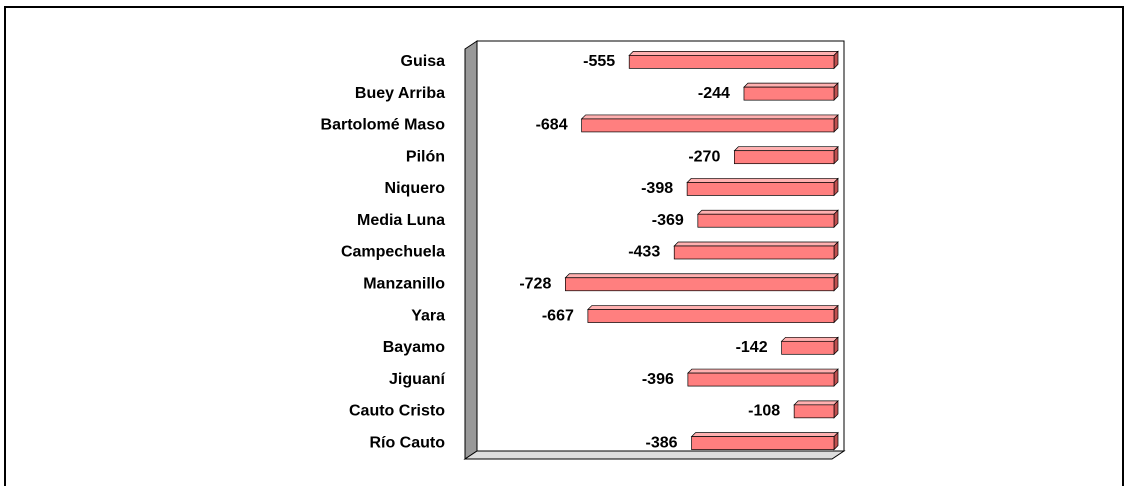 This screenshot has height=491, width=1128. I want to click on side-wall, so click(471, 250).